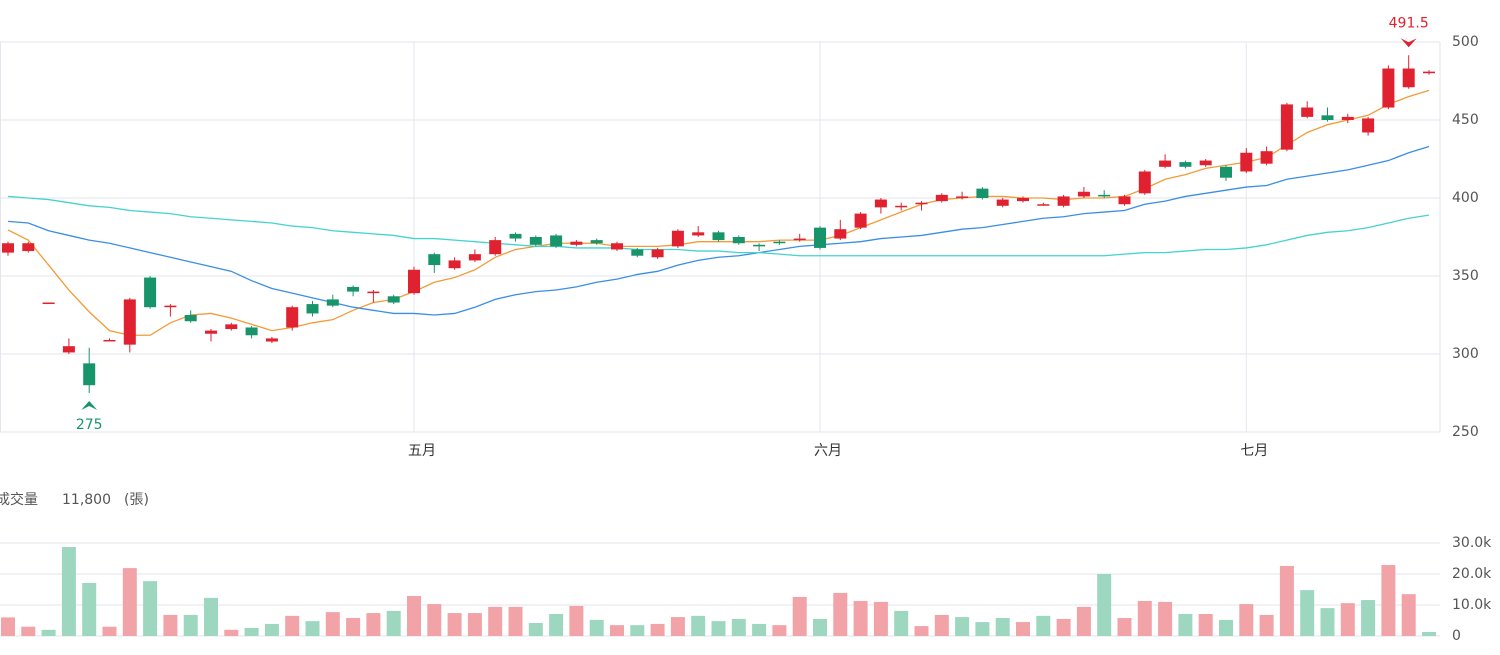  Describe the element at coordinates (1472, 543) in the screenshot. I see `y-tick-label: 30.0k` at that location.